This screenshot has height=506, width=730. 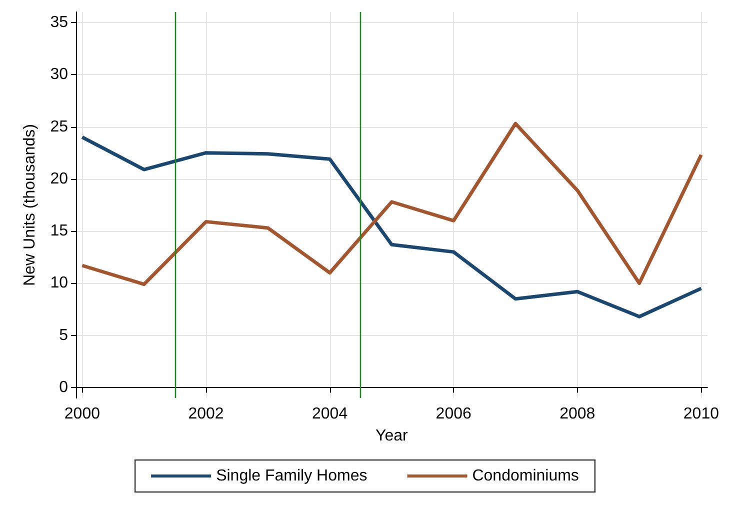 I want to click on y-tick-label: 35, so click(x=59, y=22).